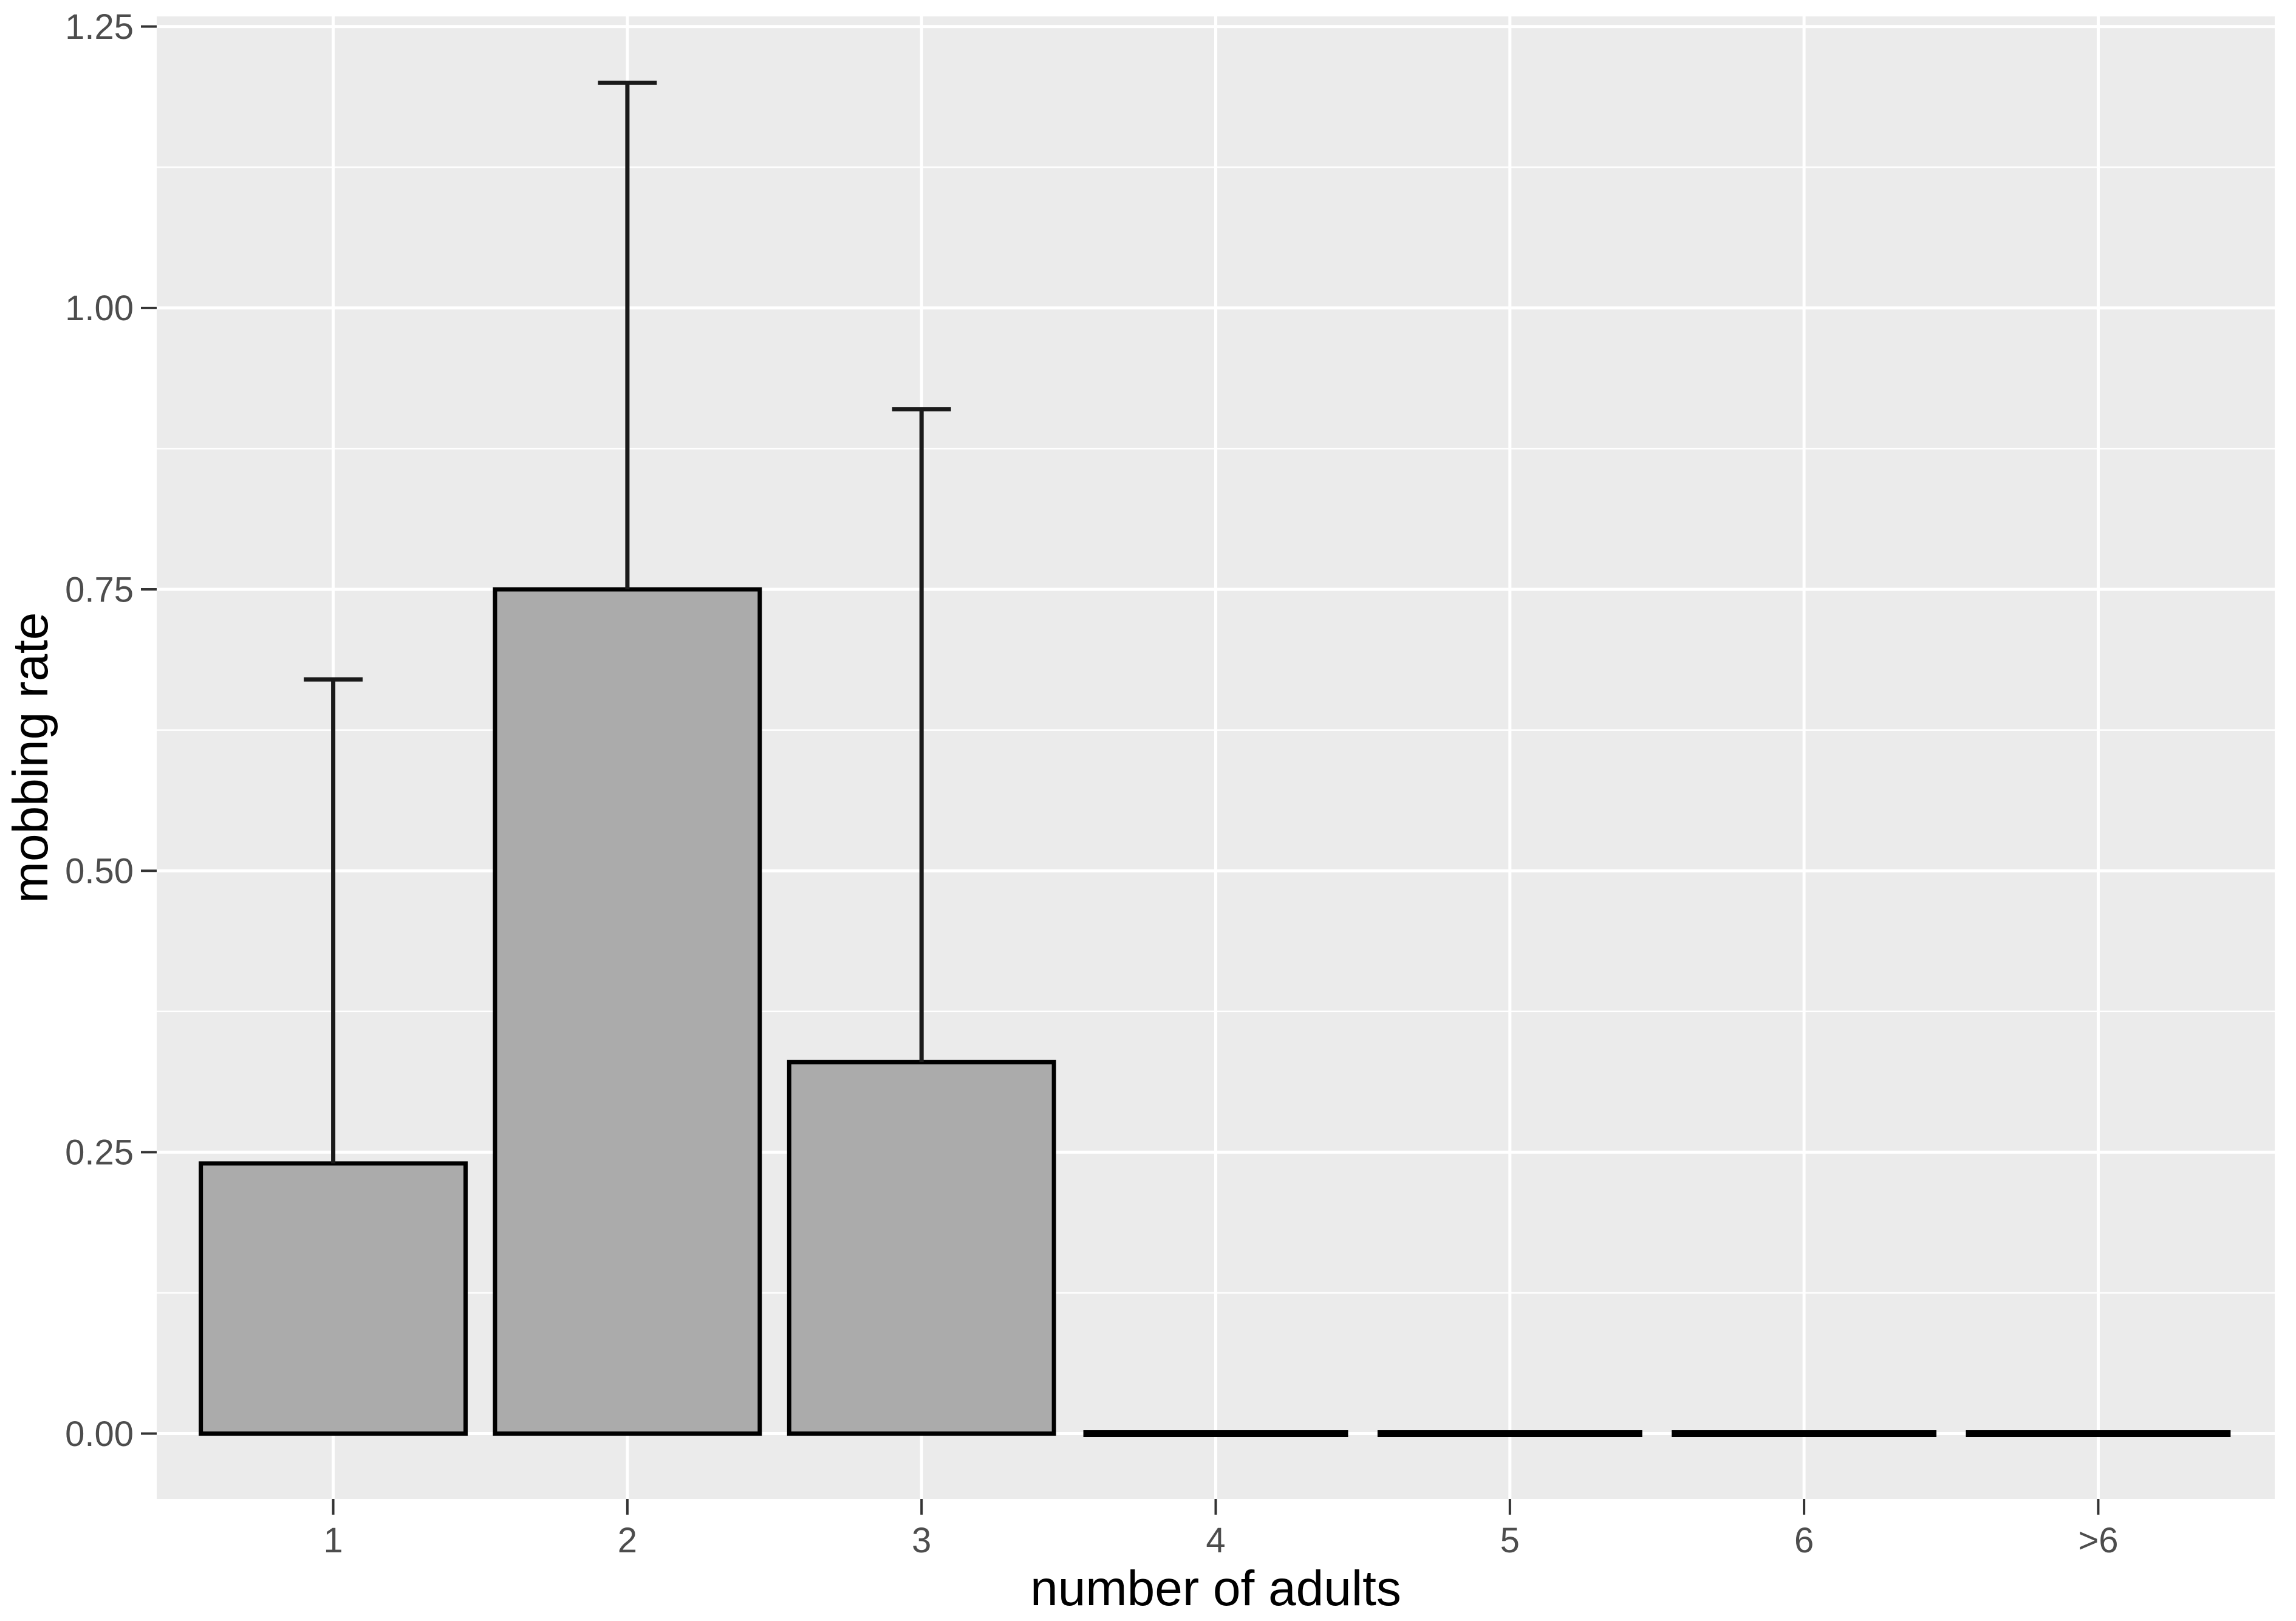  I want to click on x-tick-label: 2, so click(627, 1540).